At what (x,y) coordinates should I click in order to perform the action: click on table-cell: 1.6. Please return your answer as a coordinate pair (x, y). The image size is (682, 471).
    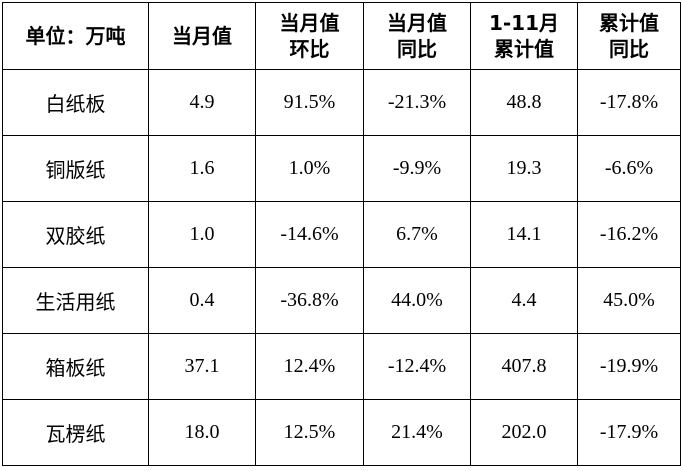
    Looking at the image, I should click on (202, 168).